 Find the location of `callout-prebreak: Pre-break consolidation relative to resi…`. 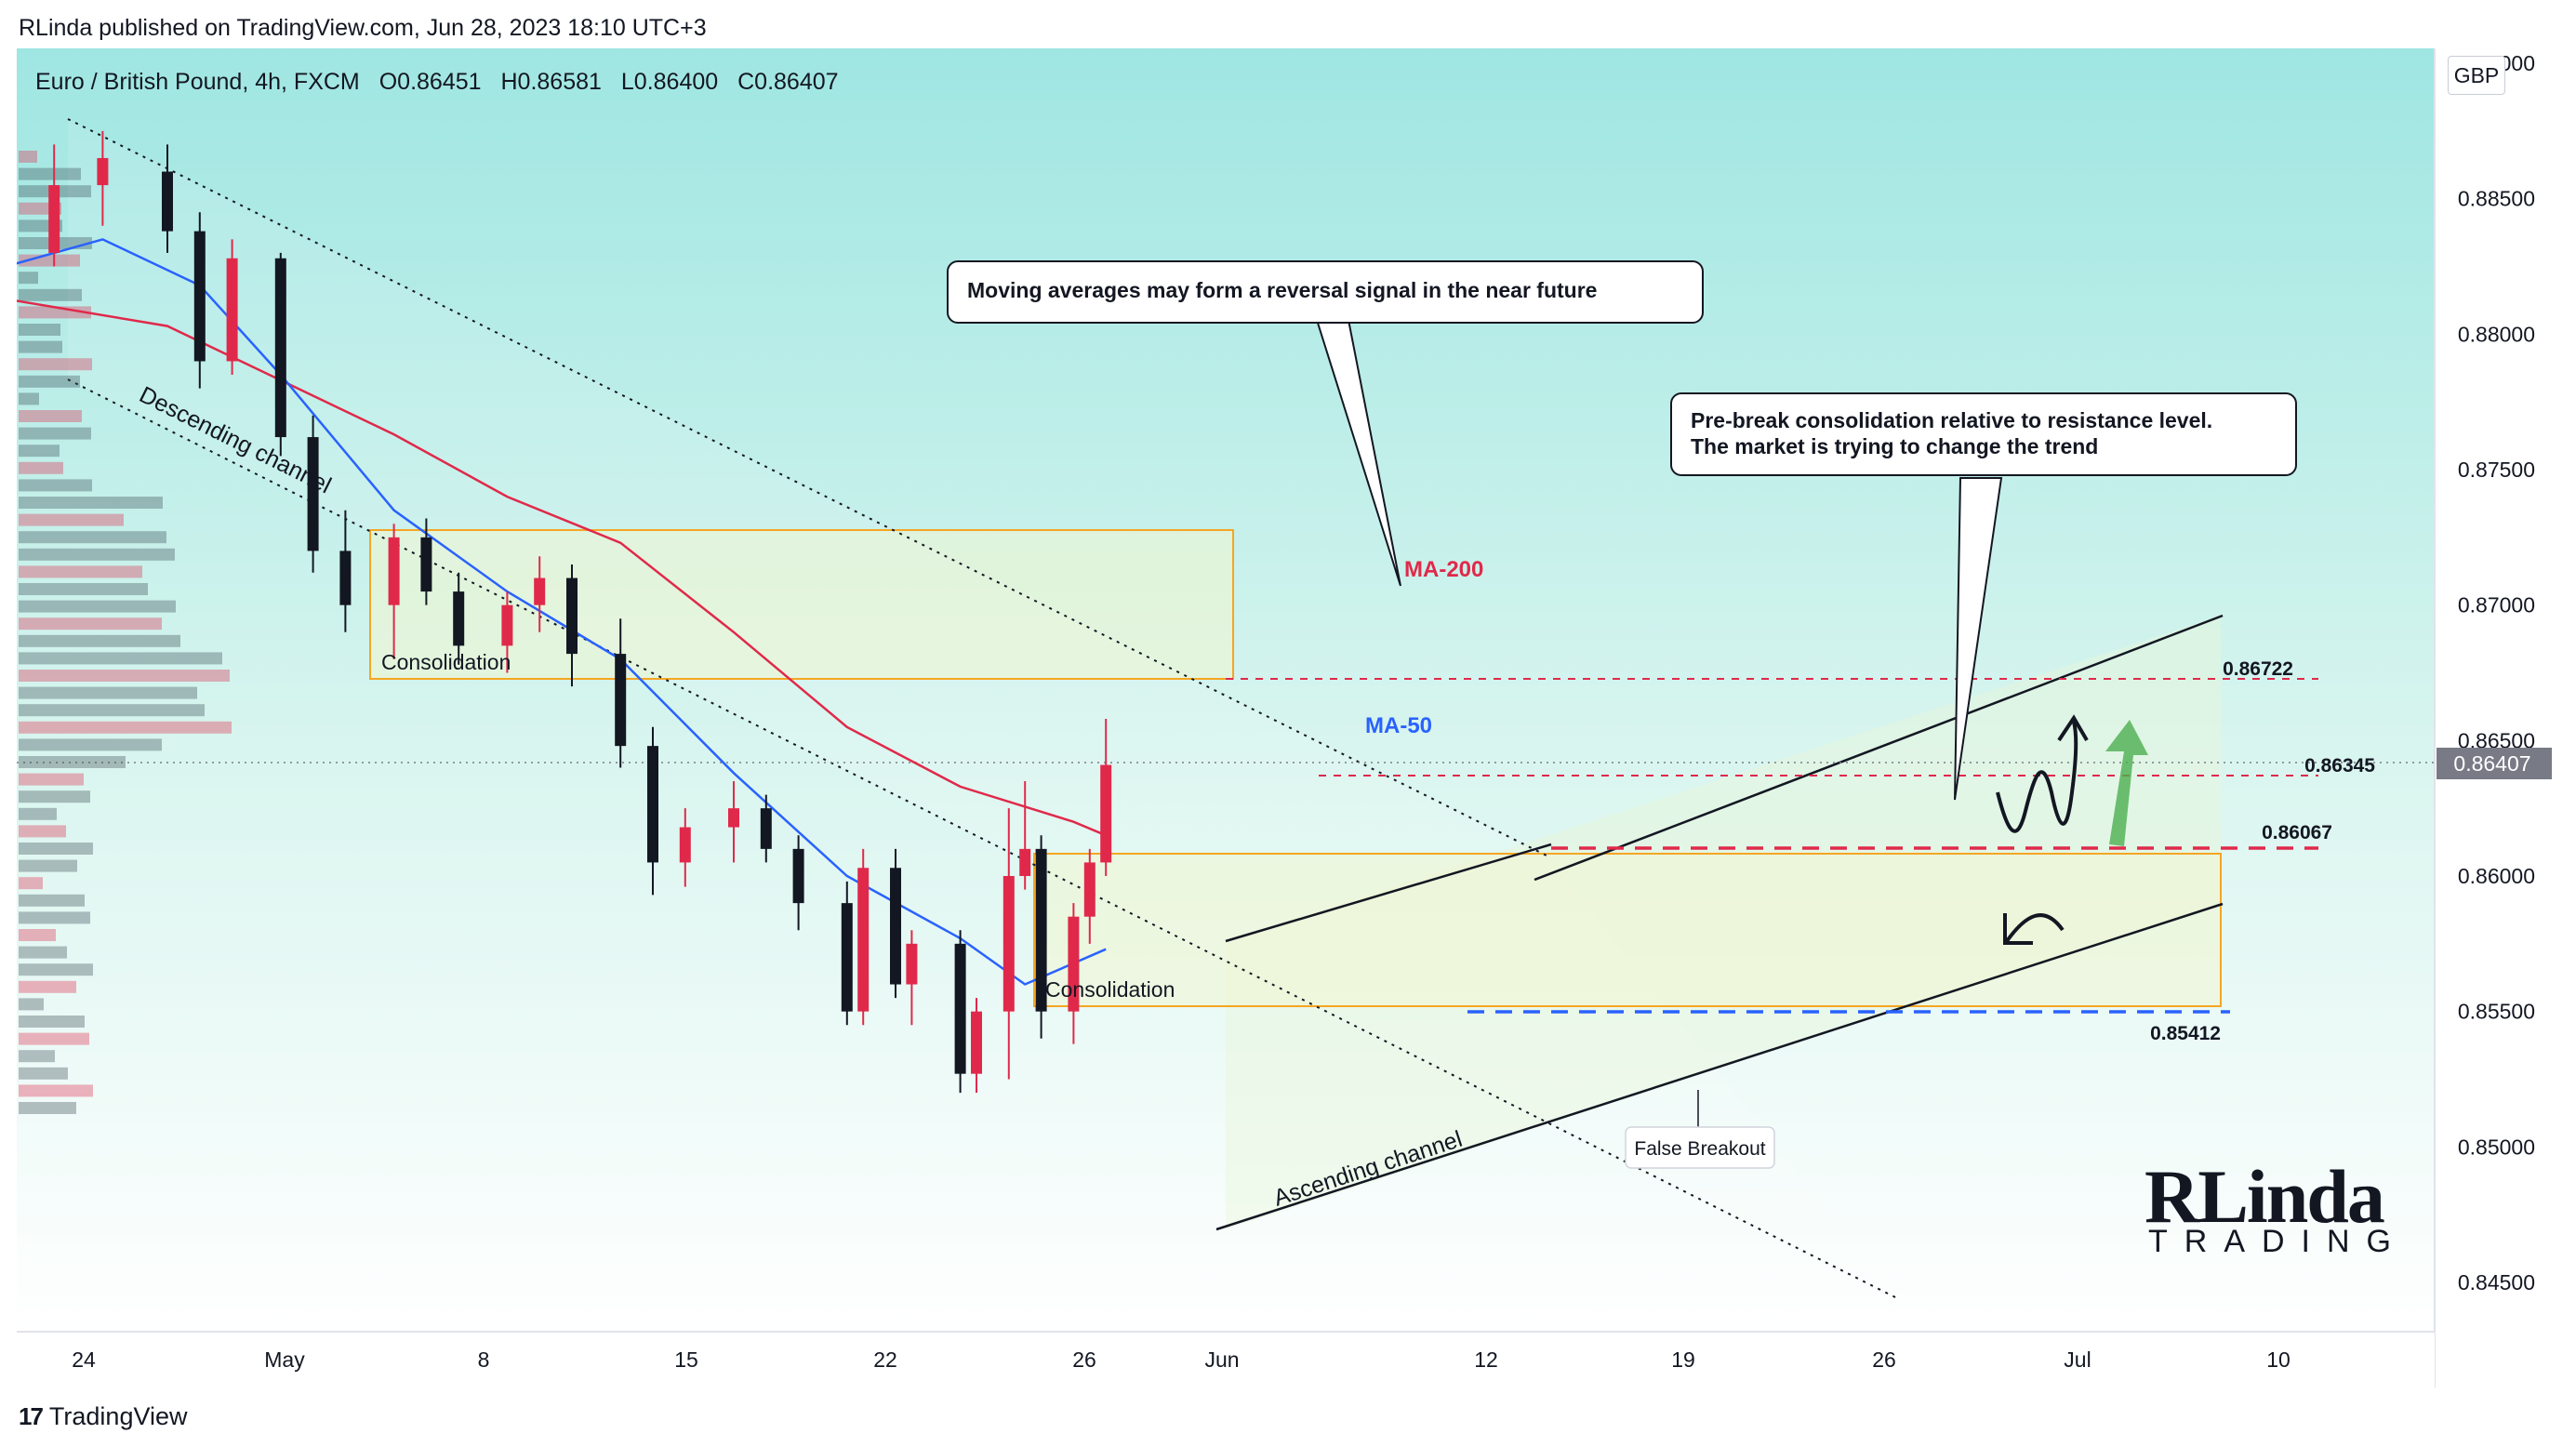

callout-prebreak: Pre-break consolidation relative to resi… is located at coordinates (1983, 434).